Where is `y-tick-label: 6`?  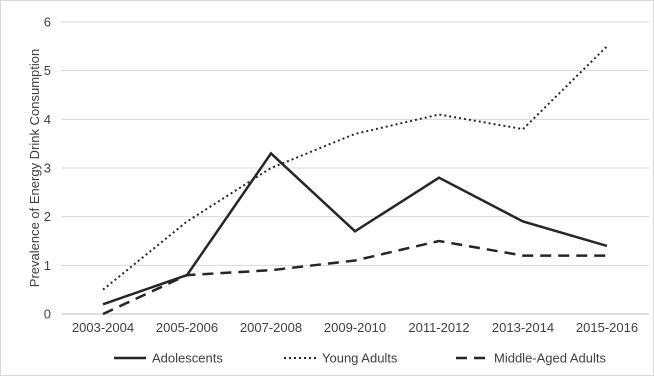
y-tick-label: 6 is located at coordinates (47, 22).